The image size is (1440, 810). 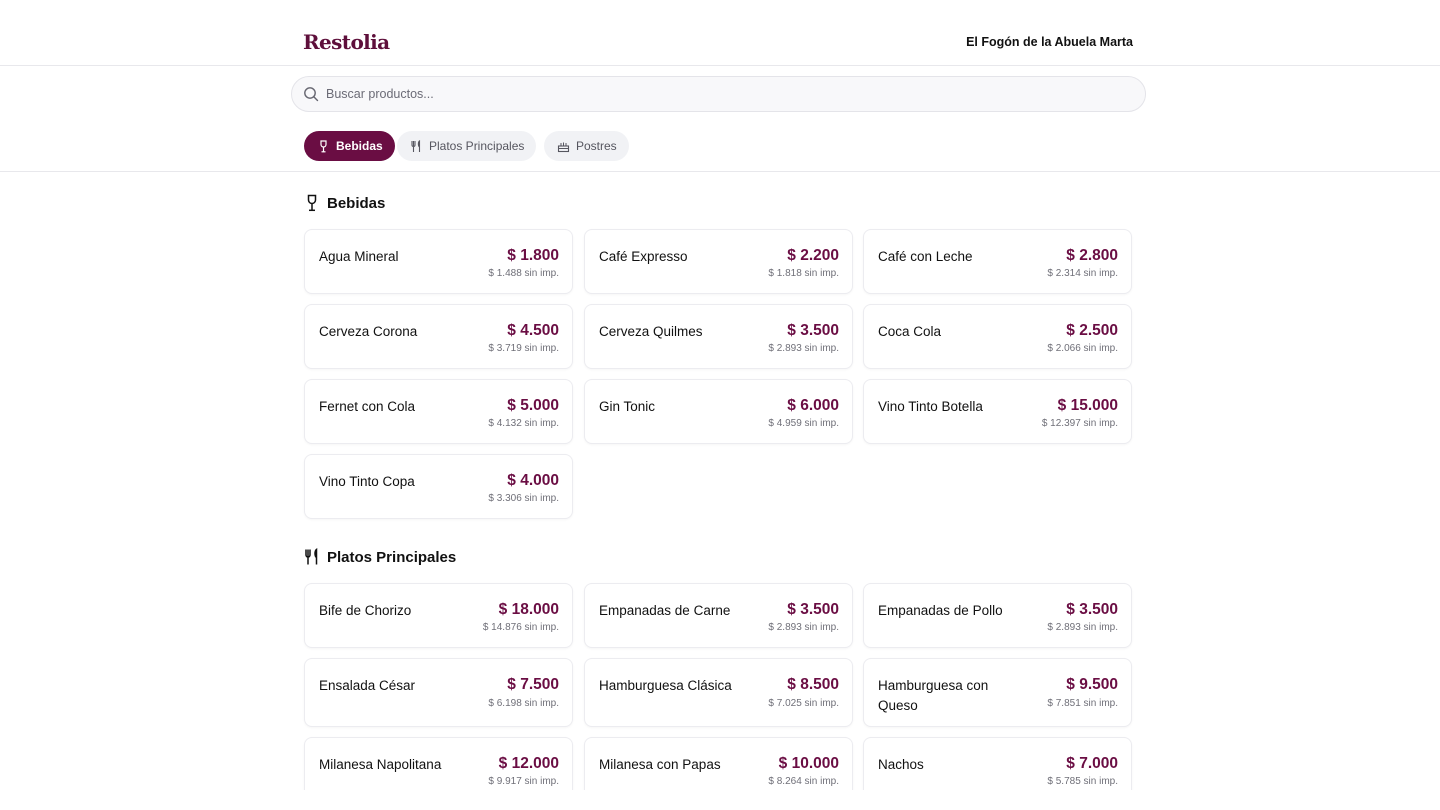 I want to click on product-card: Cerveza Quilmes $ 3.500 $ 2.893 sin imp., so click(x=718, y=336).